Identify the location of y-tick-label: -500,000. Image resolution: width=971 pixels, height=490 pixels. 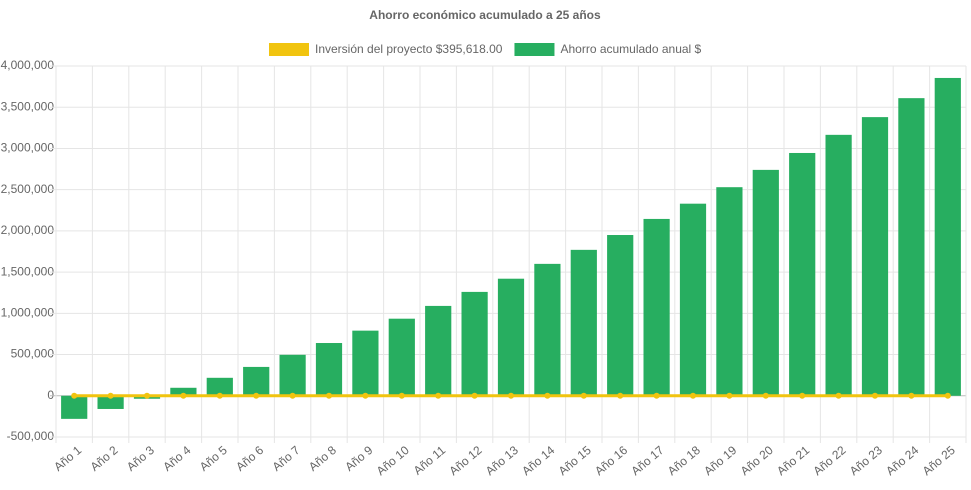
(31, 436).